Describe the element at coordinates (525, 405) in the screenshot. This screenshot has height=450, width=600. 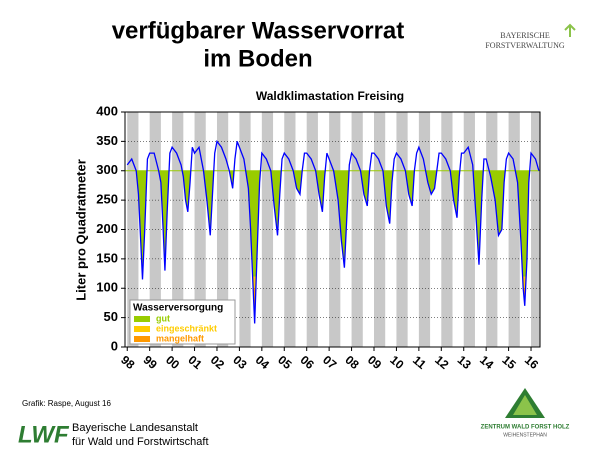
I see `zentrum-icon` at that location.